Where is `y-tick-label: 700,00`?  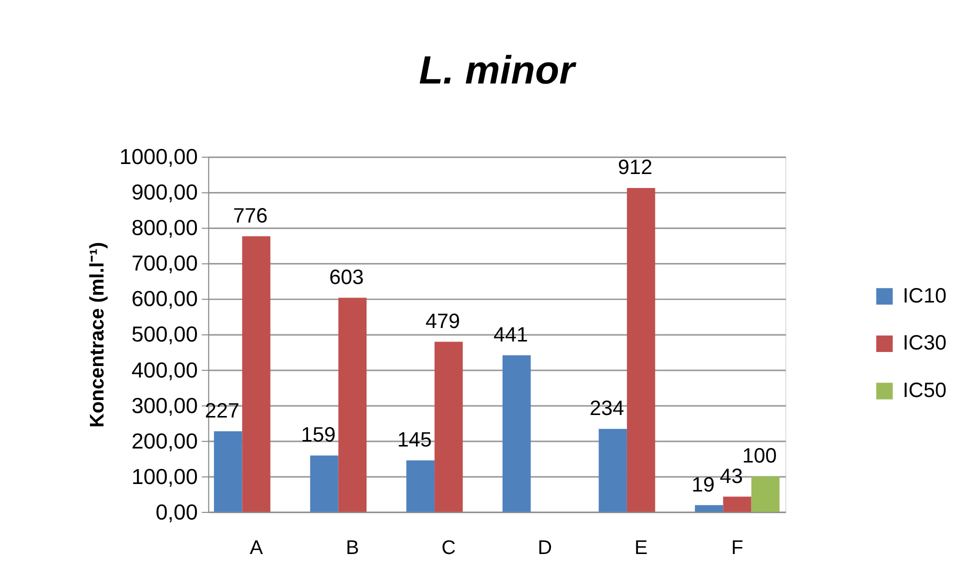 y-tick-label: 700,00 is located at coordinates (164, 263).